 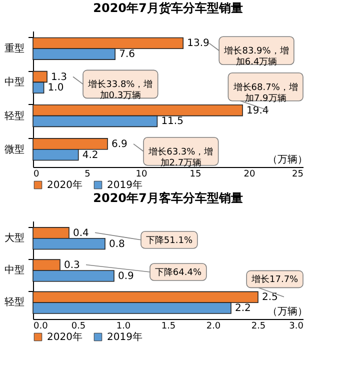 What do you see at coordinates (81, 233) in the screenshot?
I see `data-label: 0.4` at bounding box center [81, 233].